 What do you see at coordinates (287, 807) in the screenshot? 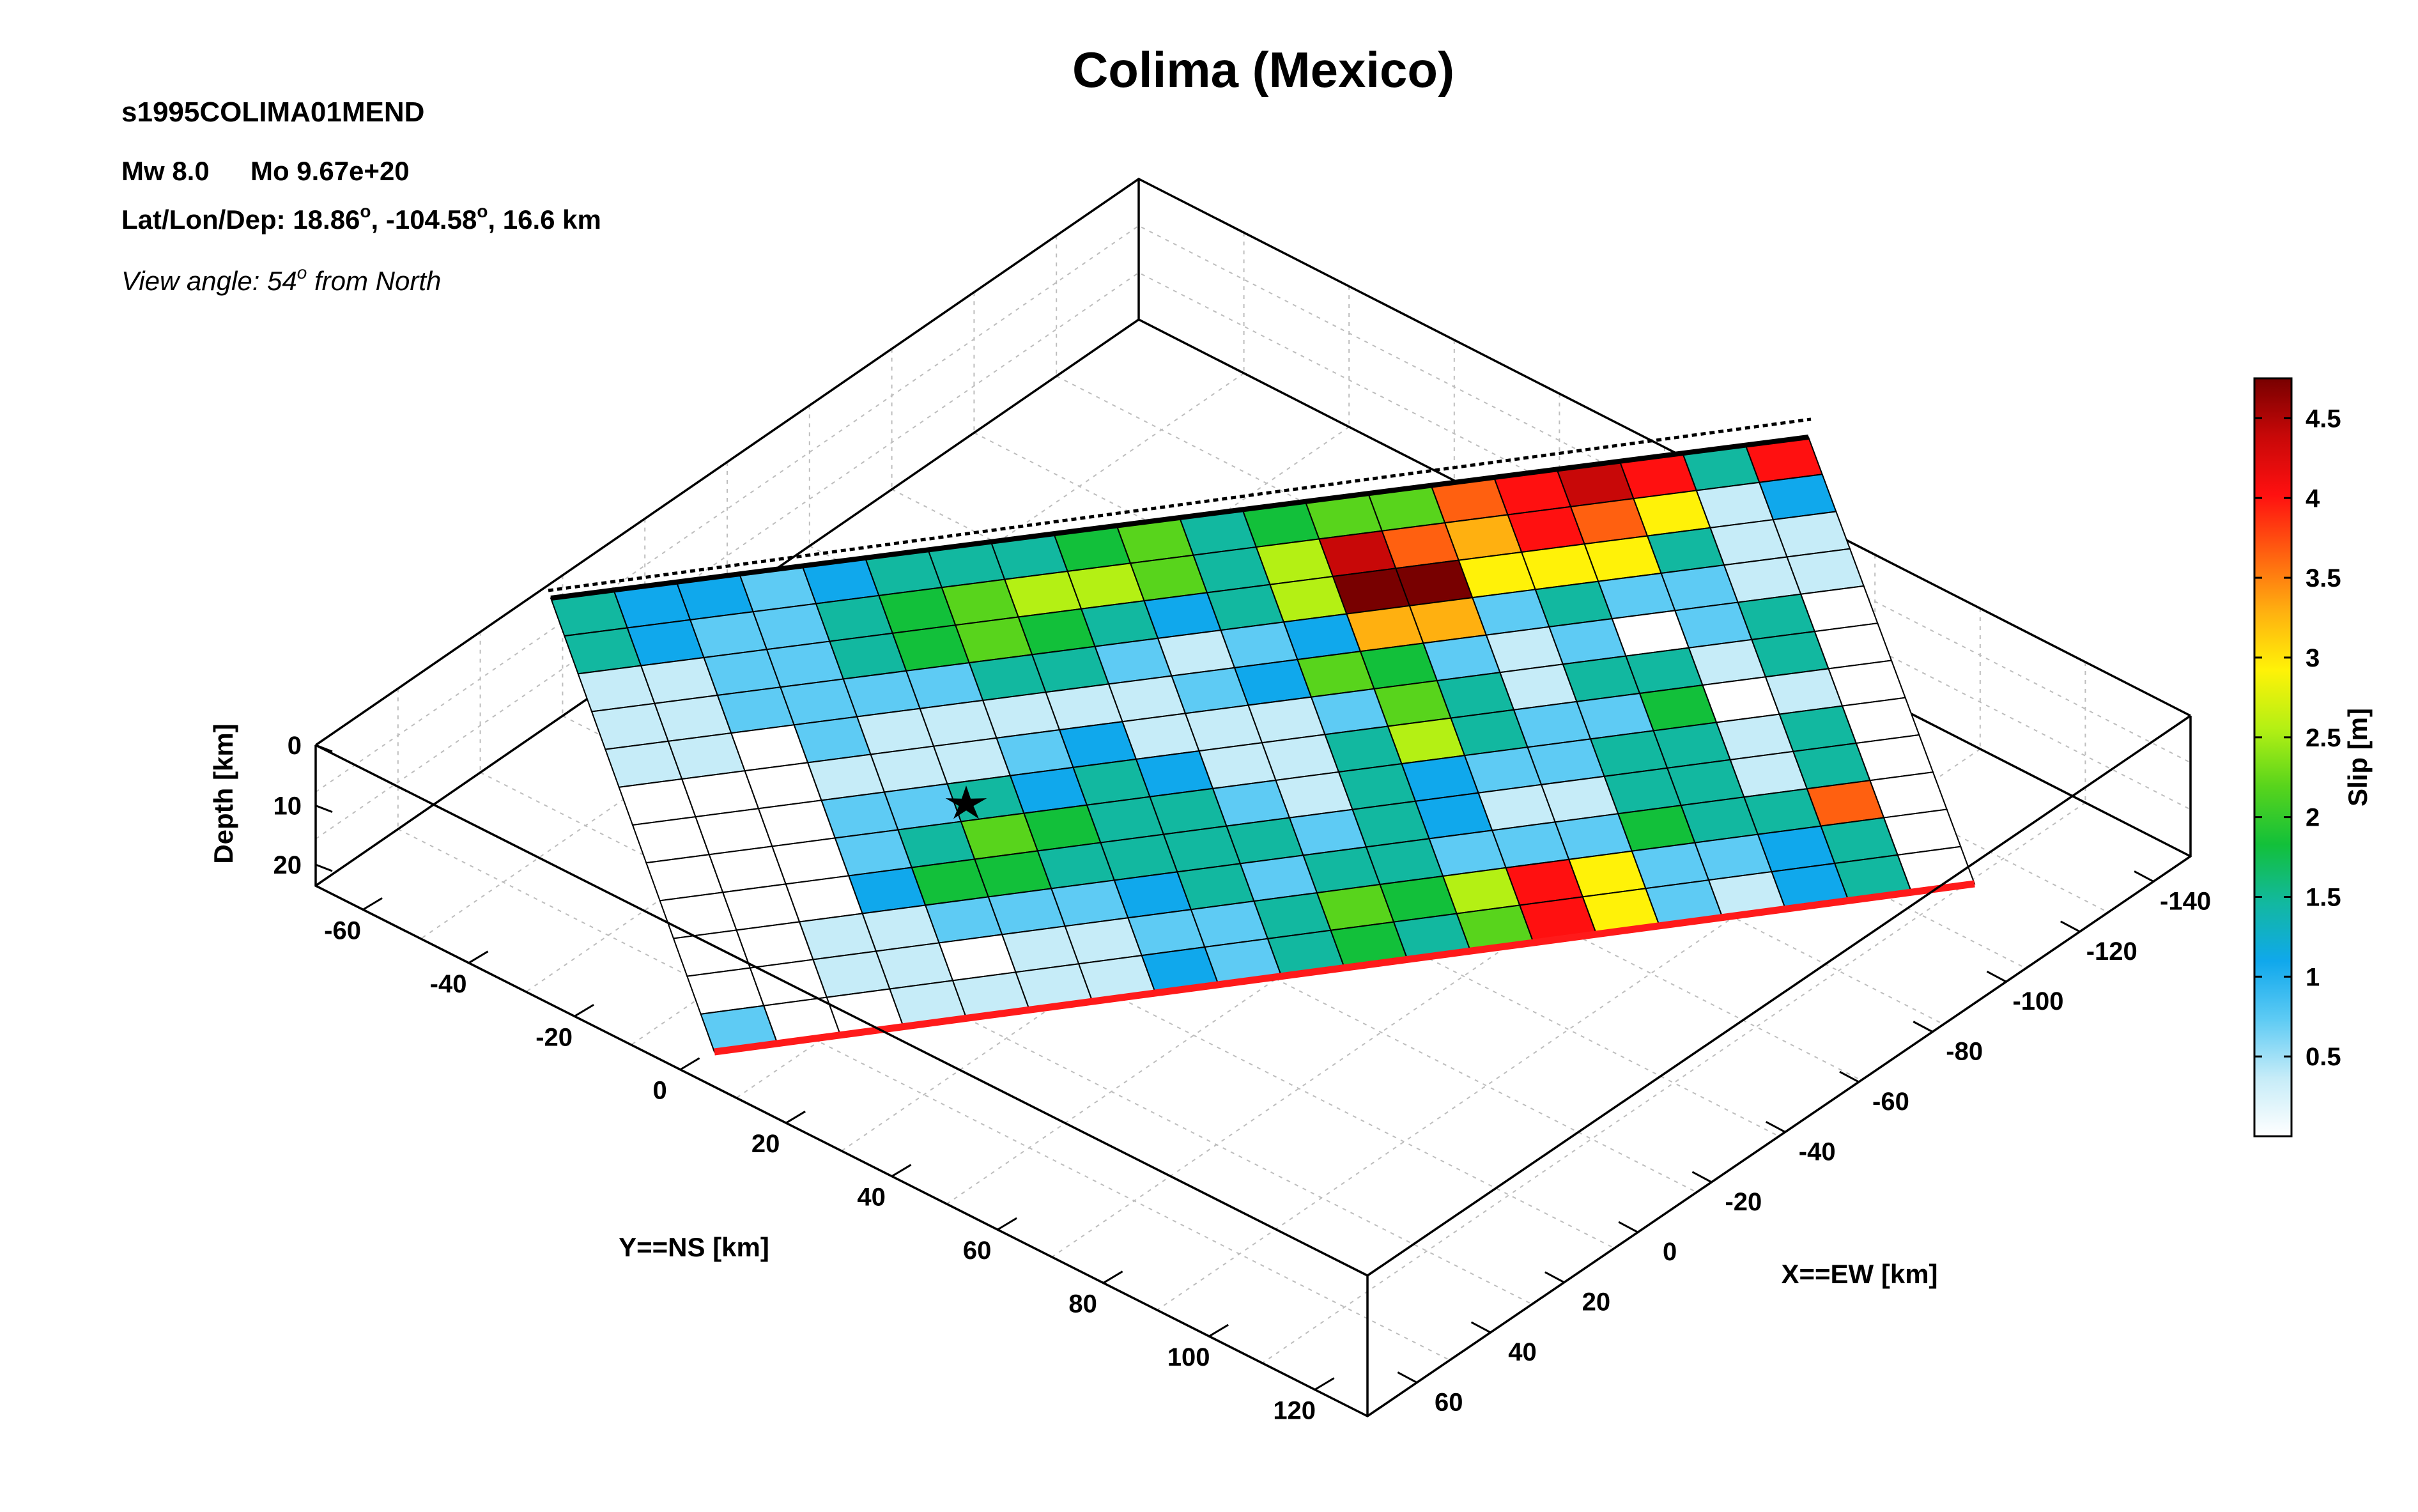
I see `z-tick-label: 10` at bounding box center [287, 807].